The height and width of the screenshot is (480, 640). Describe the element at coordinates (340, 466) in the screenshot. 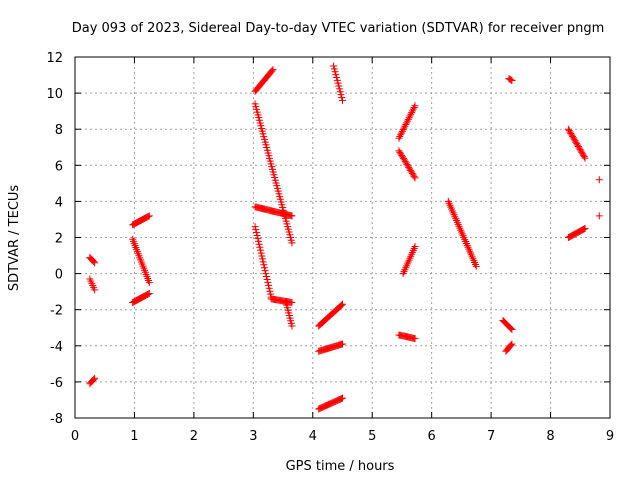

I see `x-axis-label: GPS time / hours` at that location.